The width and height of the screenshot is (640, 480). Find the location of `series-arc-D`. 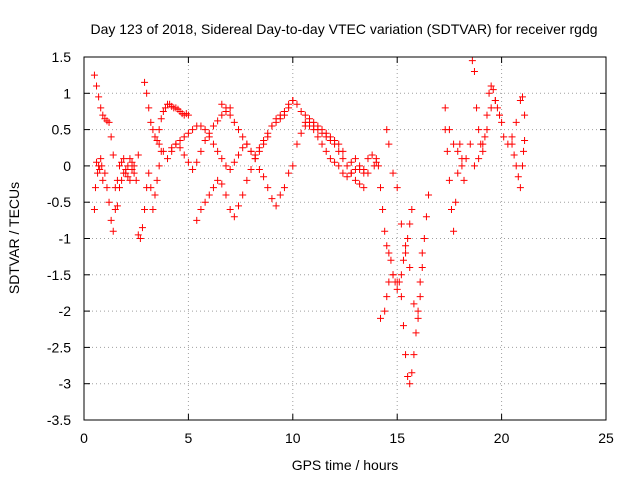

series-arc-D is located at coordinates (149, 194).